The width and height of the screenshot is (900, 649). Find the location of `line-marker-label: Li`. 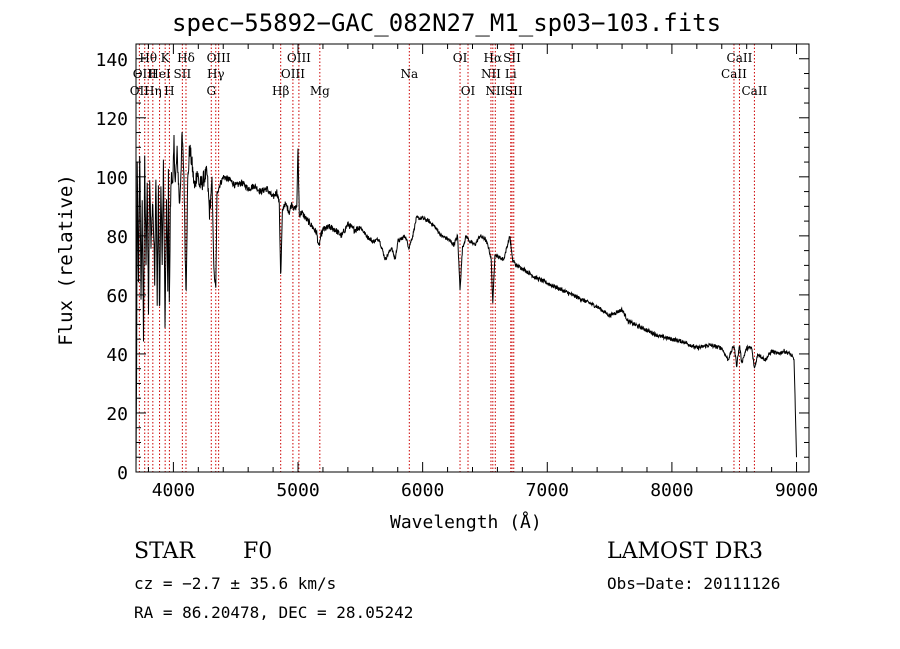

line-marker-label: Li is located at coordinates (511, 74).